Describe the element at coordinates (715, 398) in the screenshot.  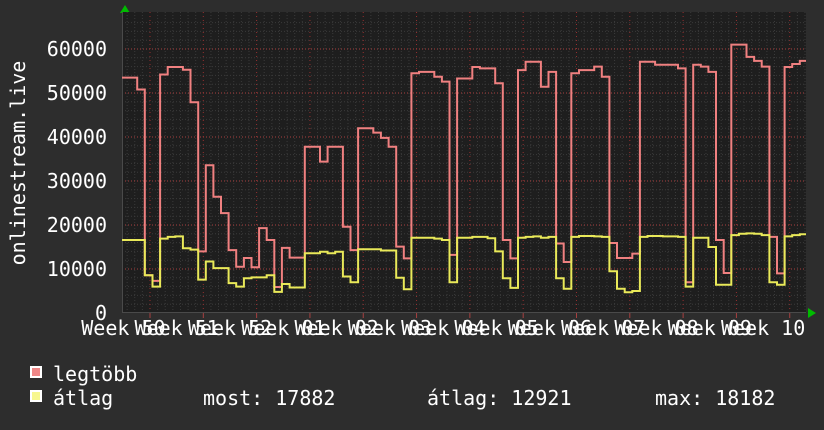
I see `stat-max: max: 18182` at that location.